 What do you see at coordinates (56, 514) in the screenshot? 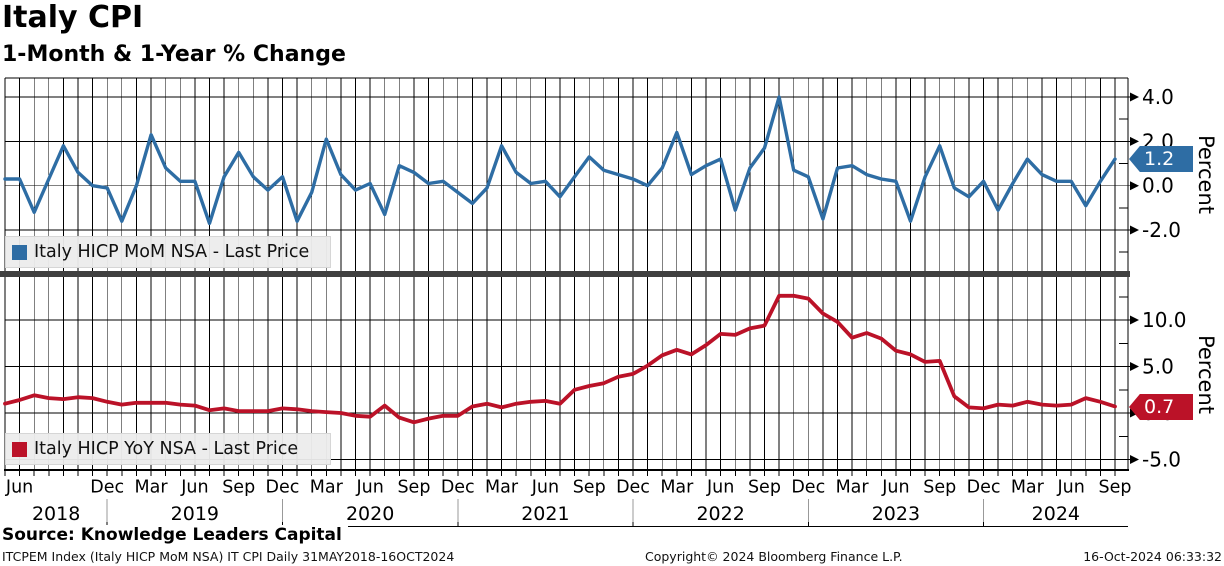
I see `year-label: 2018` at bounding box center [56, 514].